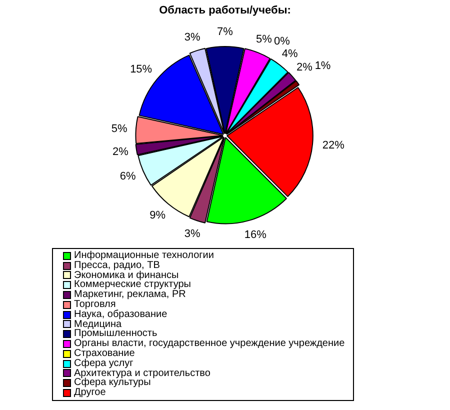  What do you see at coordinates (121, 314) in the screenshot?
I see `legend-label: Наука, образование` at bounding box center [121, 314].